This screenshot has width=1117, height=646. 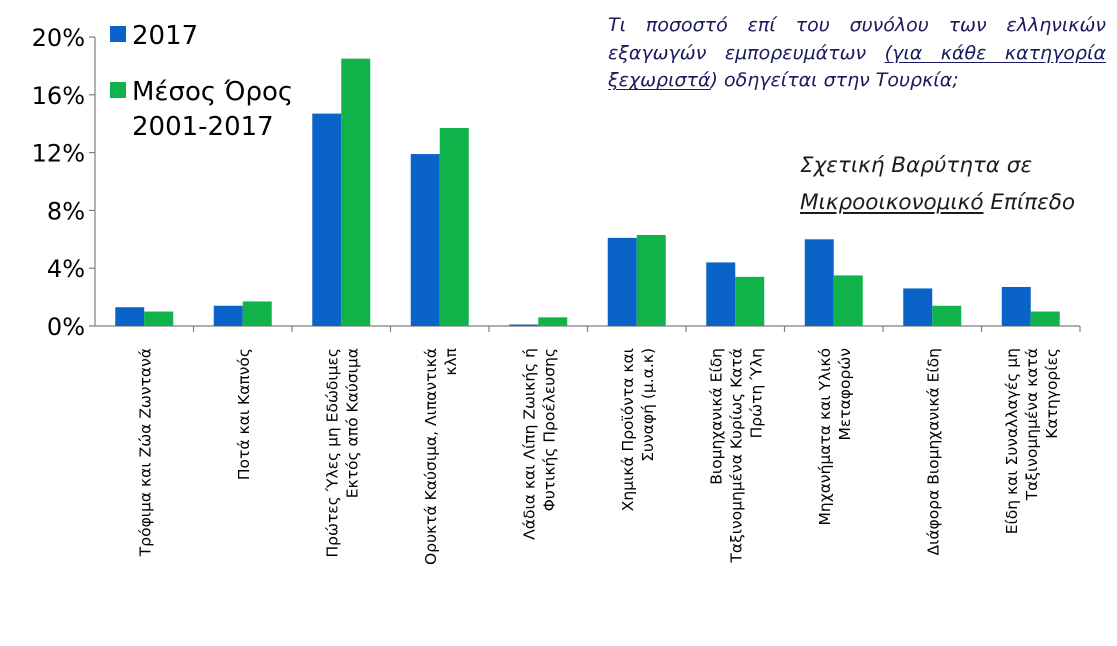 I want to click on x-category-label-line: Χημικά Προϊόντα και, so click(x=628, y=429).